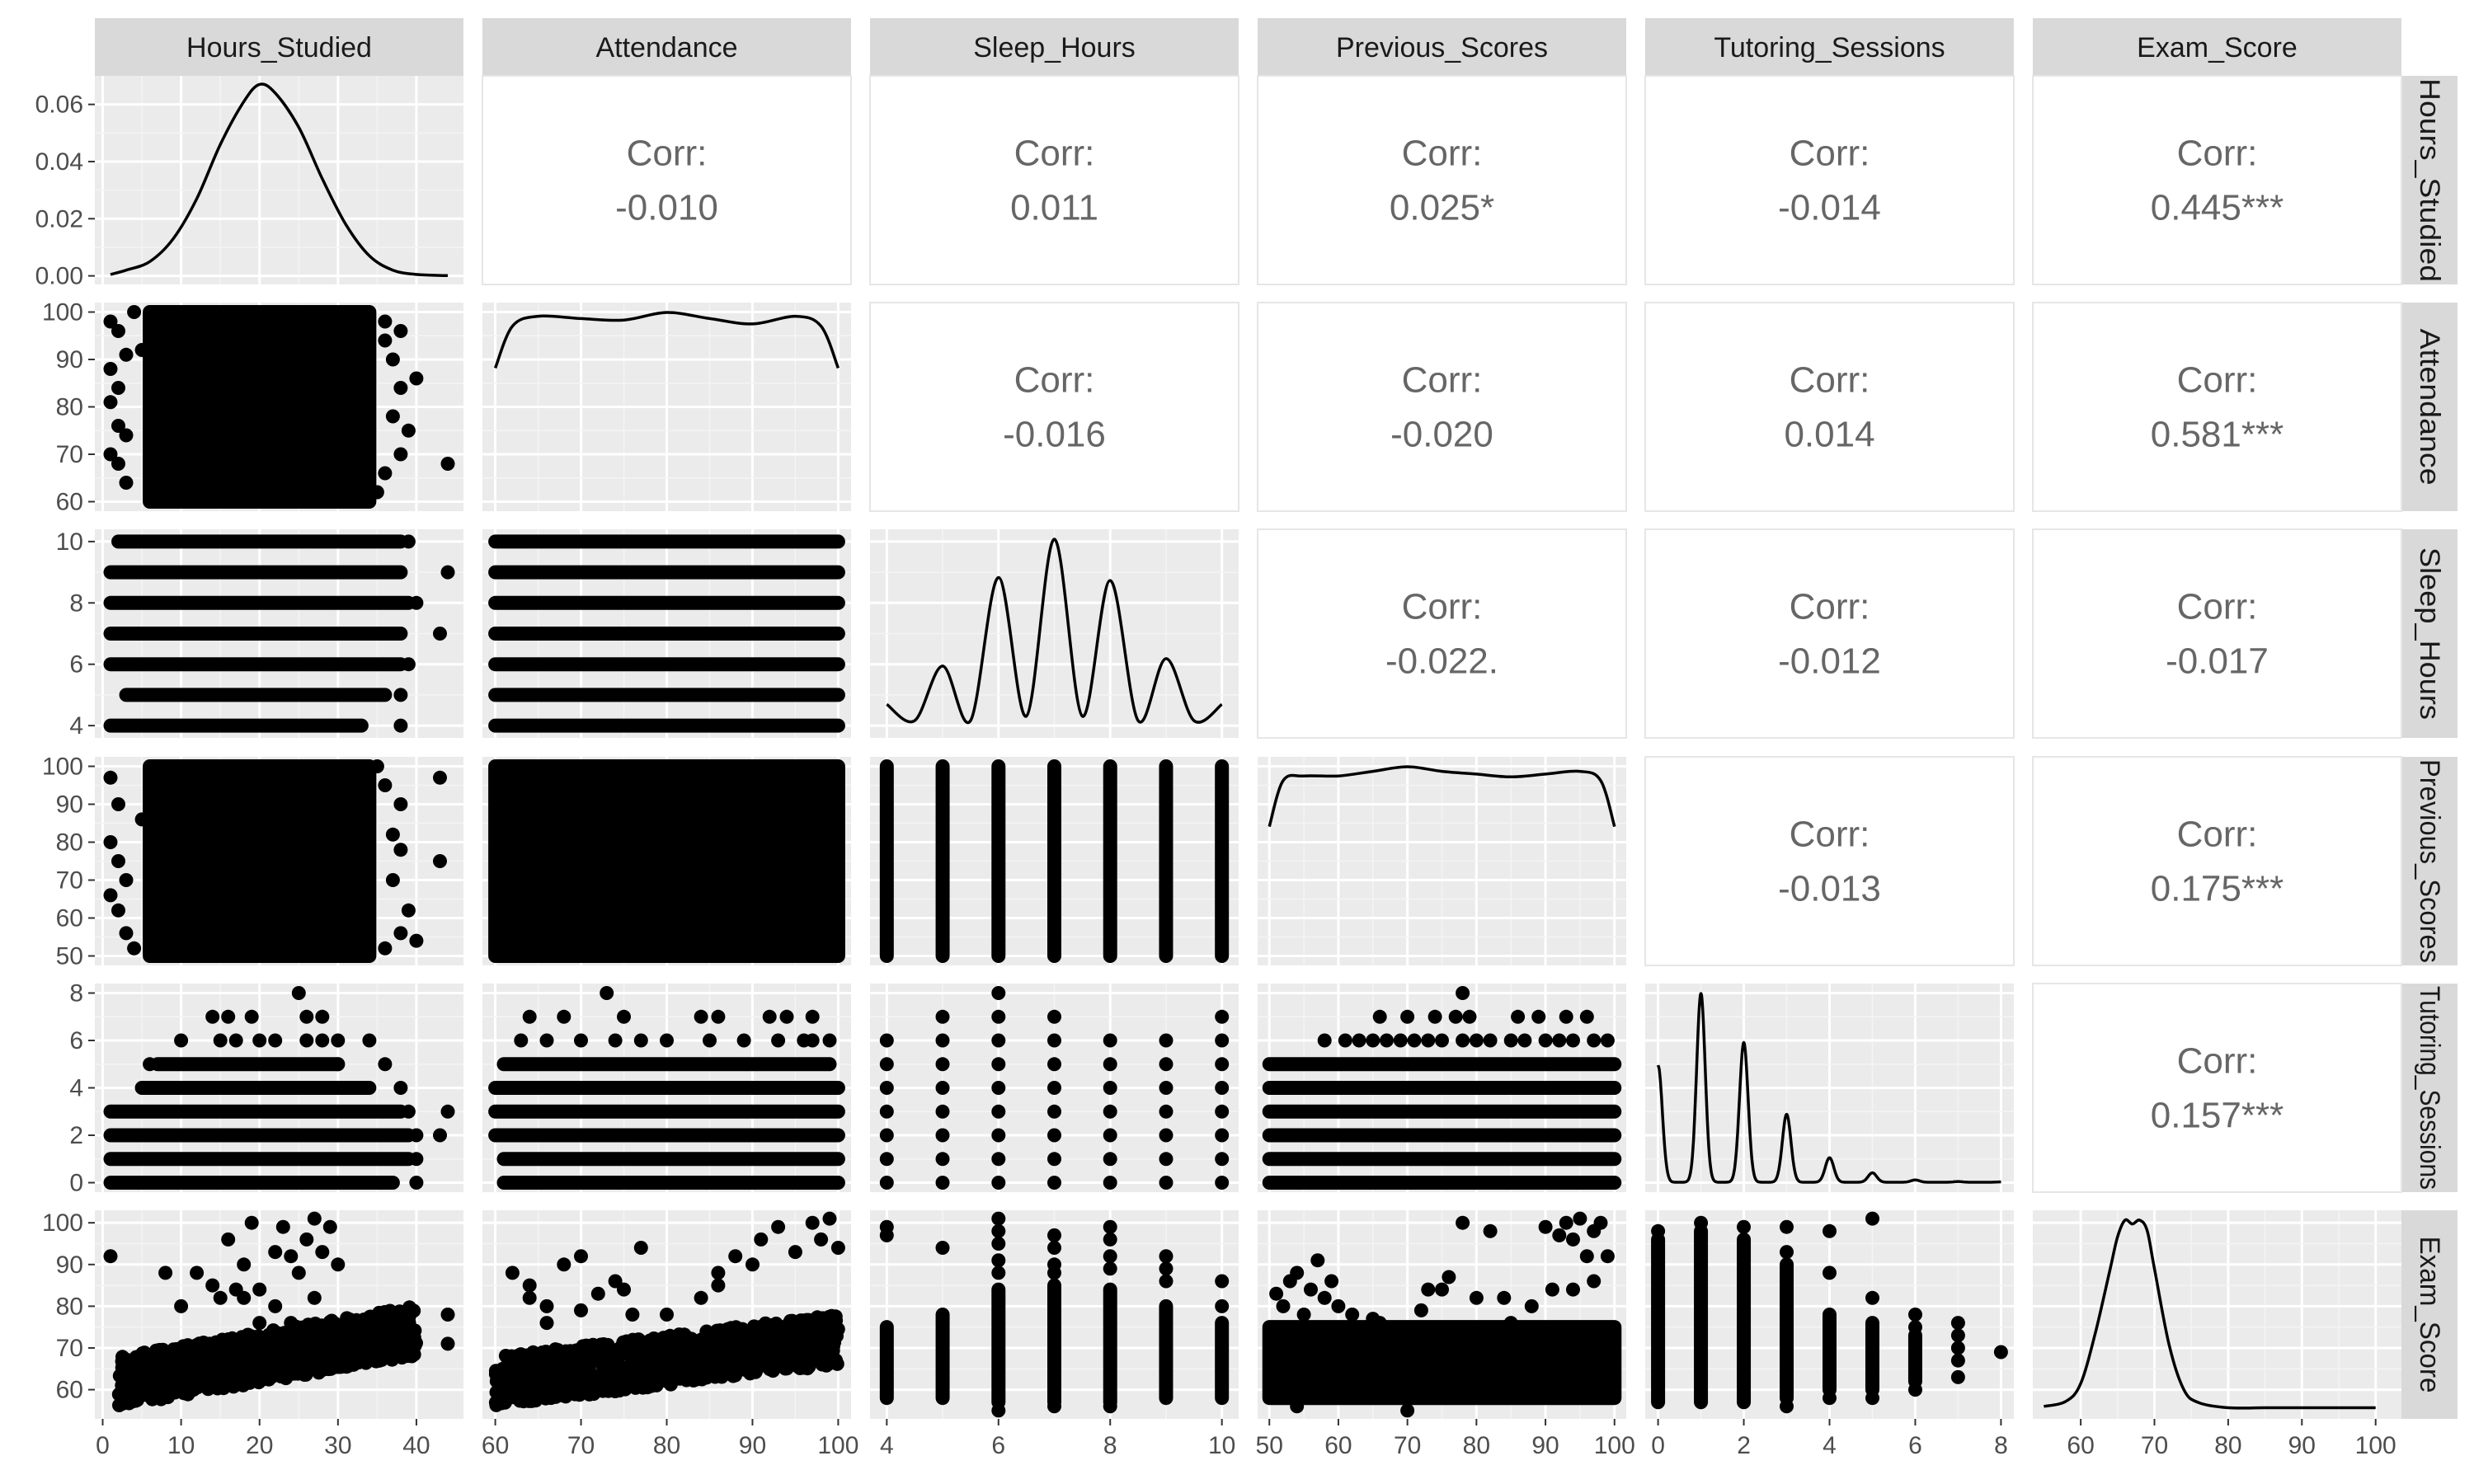  I want to click on row-strip-label: Sleep_Hours, so click(2429, 633).